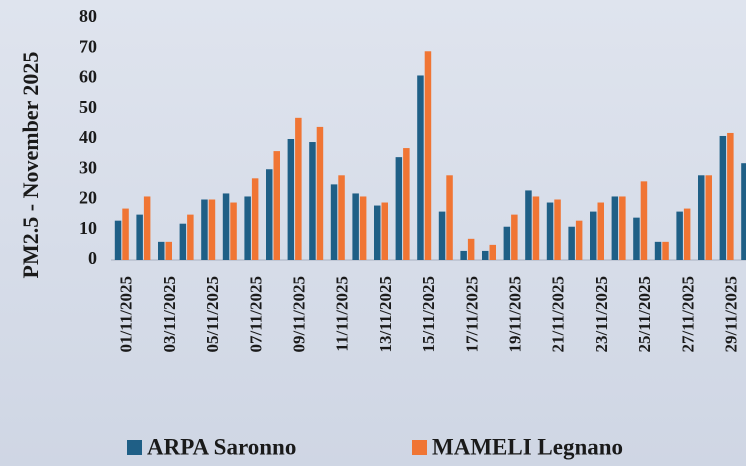  What do you see at coordinates (385, 314) in the screenshot?
I see `x-tick-label: 13/11/2025` at bounding box center [385, 314].